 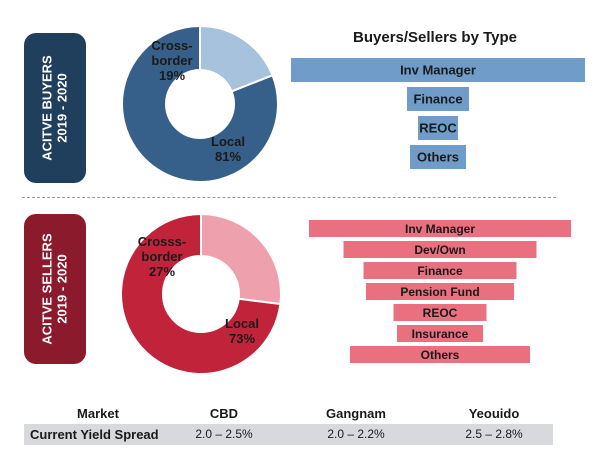 I want to click on cbd-value: 2.0 – 2.5%, so click(x=224, y=434).